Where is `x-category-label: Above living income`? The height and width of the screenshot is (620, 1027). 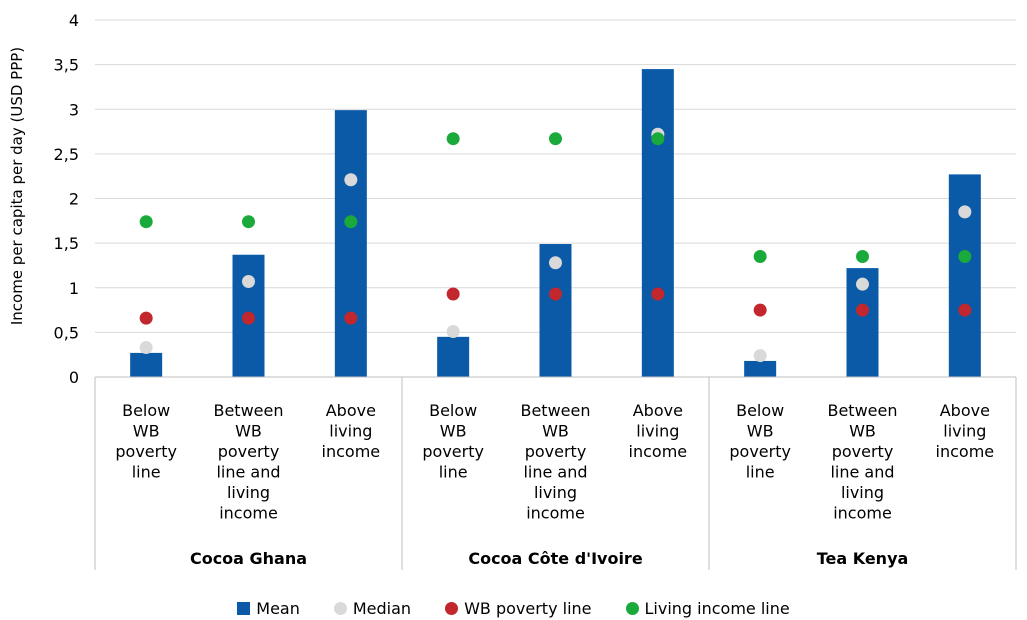
x-category-label: Above living income is located at coordinates (965, 431).